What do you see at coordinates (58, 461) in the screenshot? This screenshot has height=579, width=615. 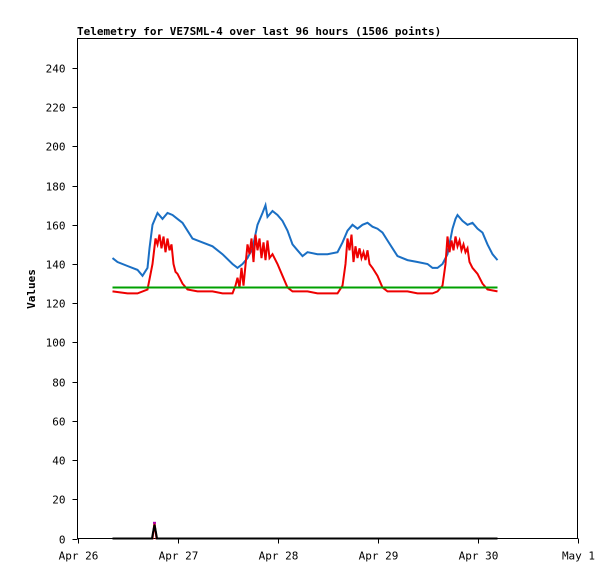 I see `y-tick-label: 40` at bounding box center [58, 461].